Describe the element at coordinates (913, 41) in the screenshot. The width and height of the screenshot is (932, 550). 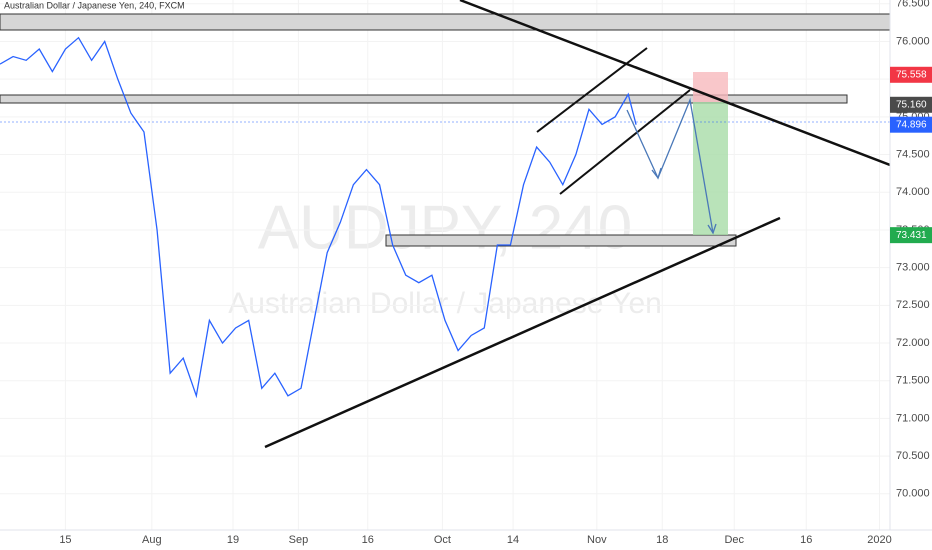
I see `y-tick-label: 76.000` at that location.